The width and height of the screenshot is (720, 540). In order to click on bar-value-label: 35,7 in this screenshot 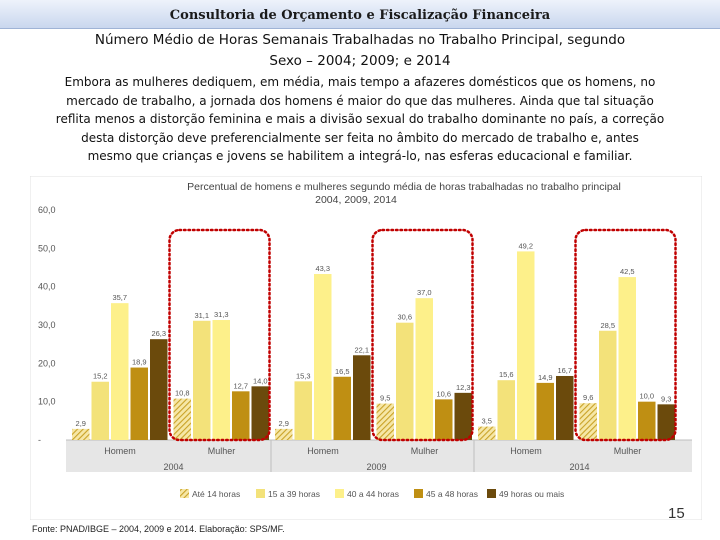, I will do `click(119, 297)`.